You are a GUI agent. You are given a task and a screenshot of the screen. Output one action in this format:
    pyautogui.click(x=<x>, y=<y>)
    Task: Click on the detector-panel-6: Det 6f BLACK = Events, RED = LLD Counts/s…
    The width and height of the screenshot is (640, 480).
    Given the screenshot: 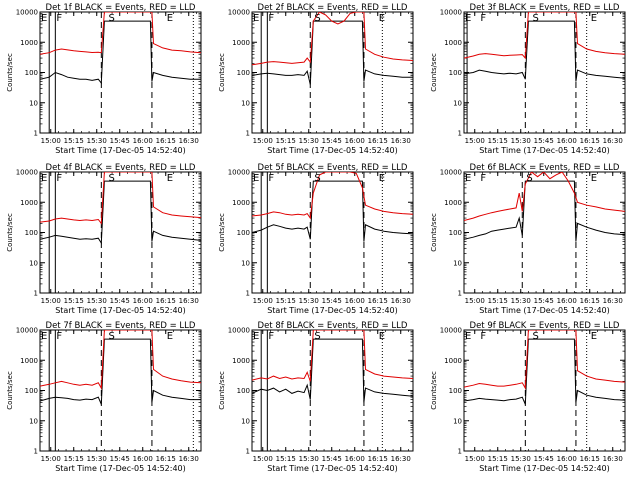 What is the action you would take?
    pyautogui.click(x=528, y=239)
    